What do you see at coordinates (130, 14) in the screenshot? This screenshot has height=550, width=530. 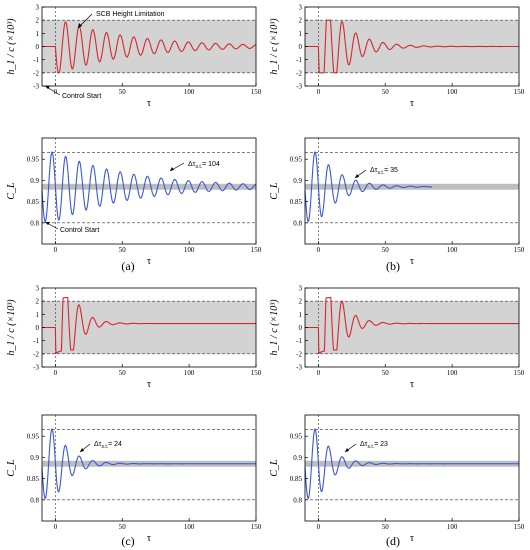 I see `scb-limit-label: SCB Height Limitation` at bounding box center [130, 14].